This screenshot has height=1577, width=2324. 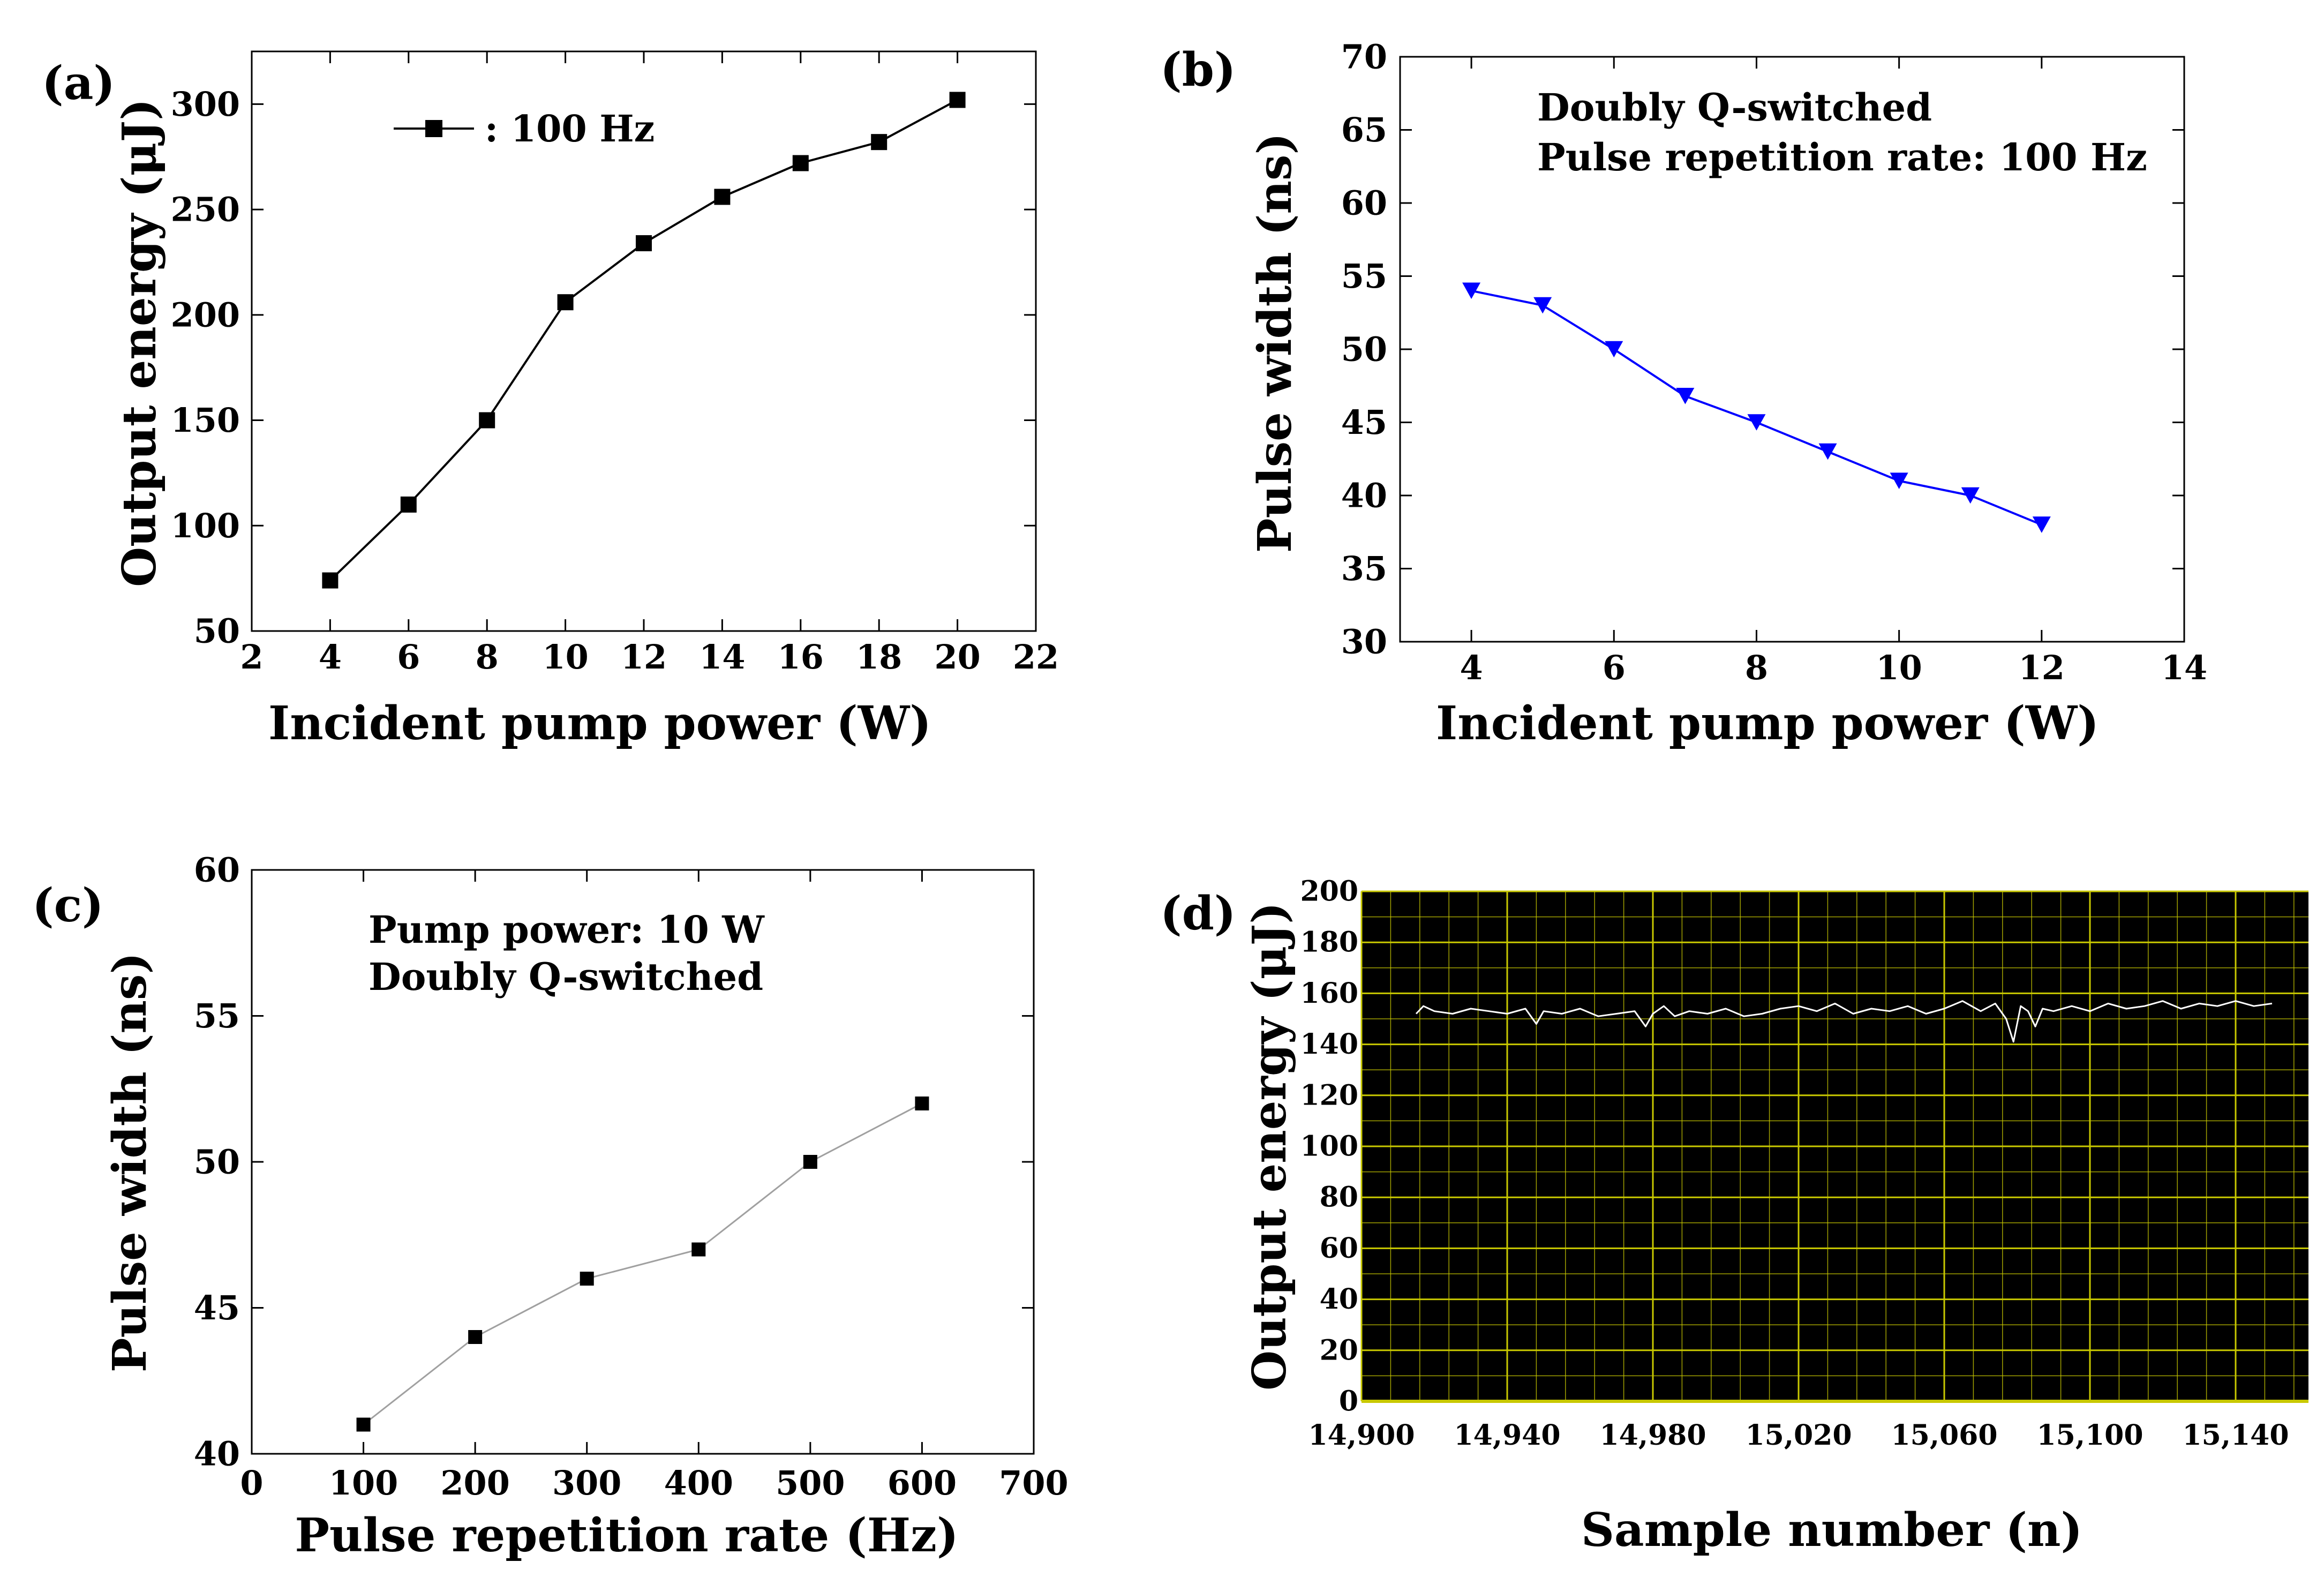 I want to click on y-tick-label: 120, so click(x=1329, y=1095).